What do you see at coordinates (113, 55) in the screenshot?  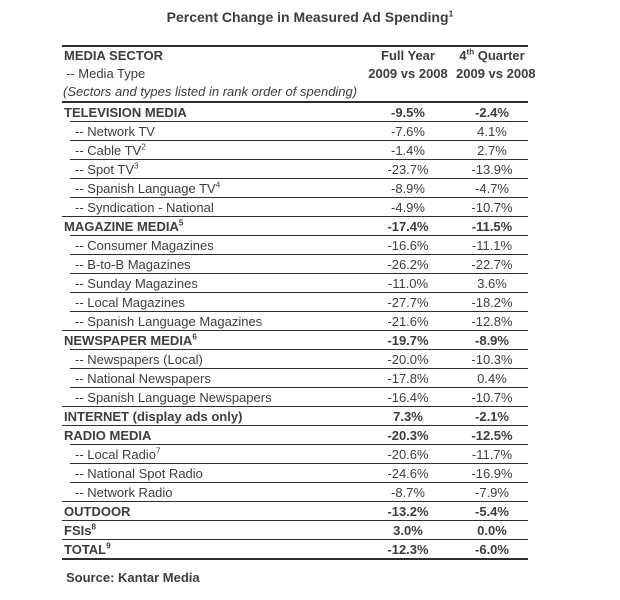 I see `header-media-sector: MEDIA SECTOR` at bounding box center [113, 55].